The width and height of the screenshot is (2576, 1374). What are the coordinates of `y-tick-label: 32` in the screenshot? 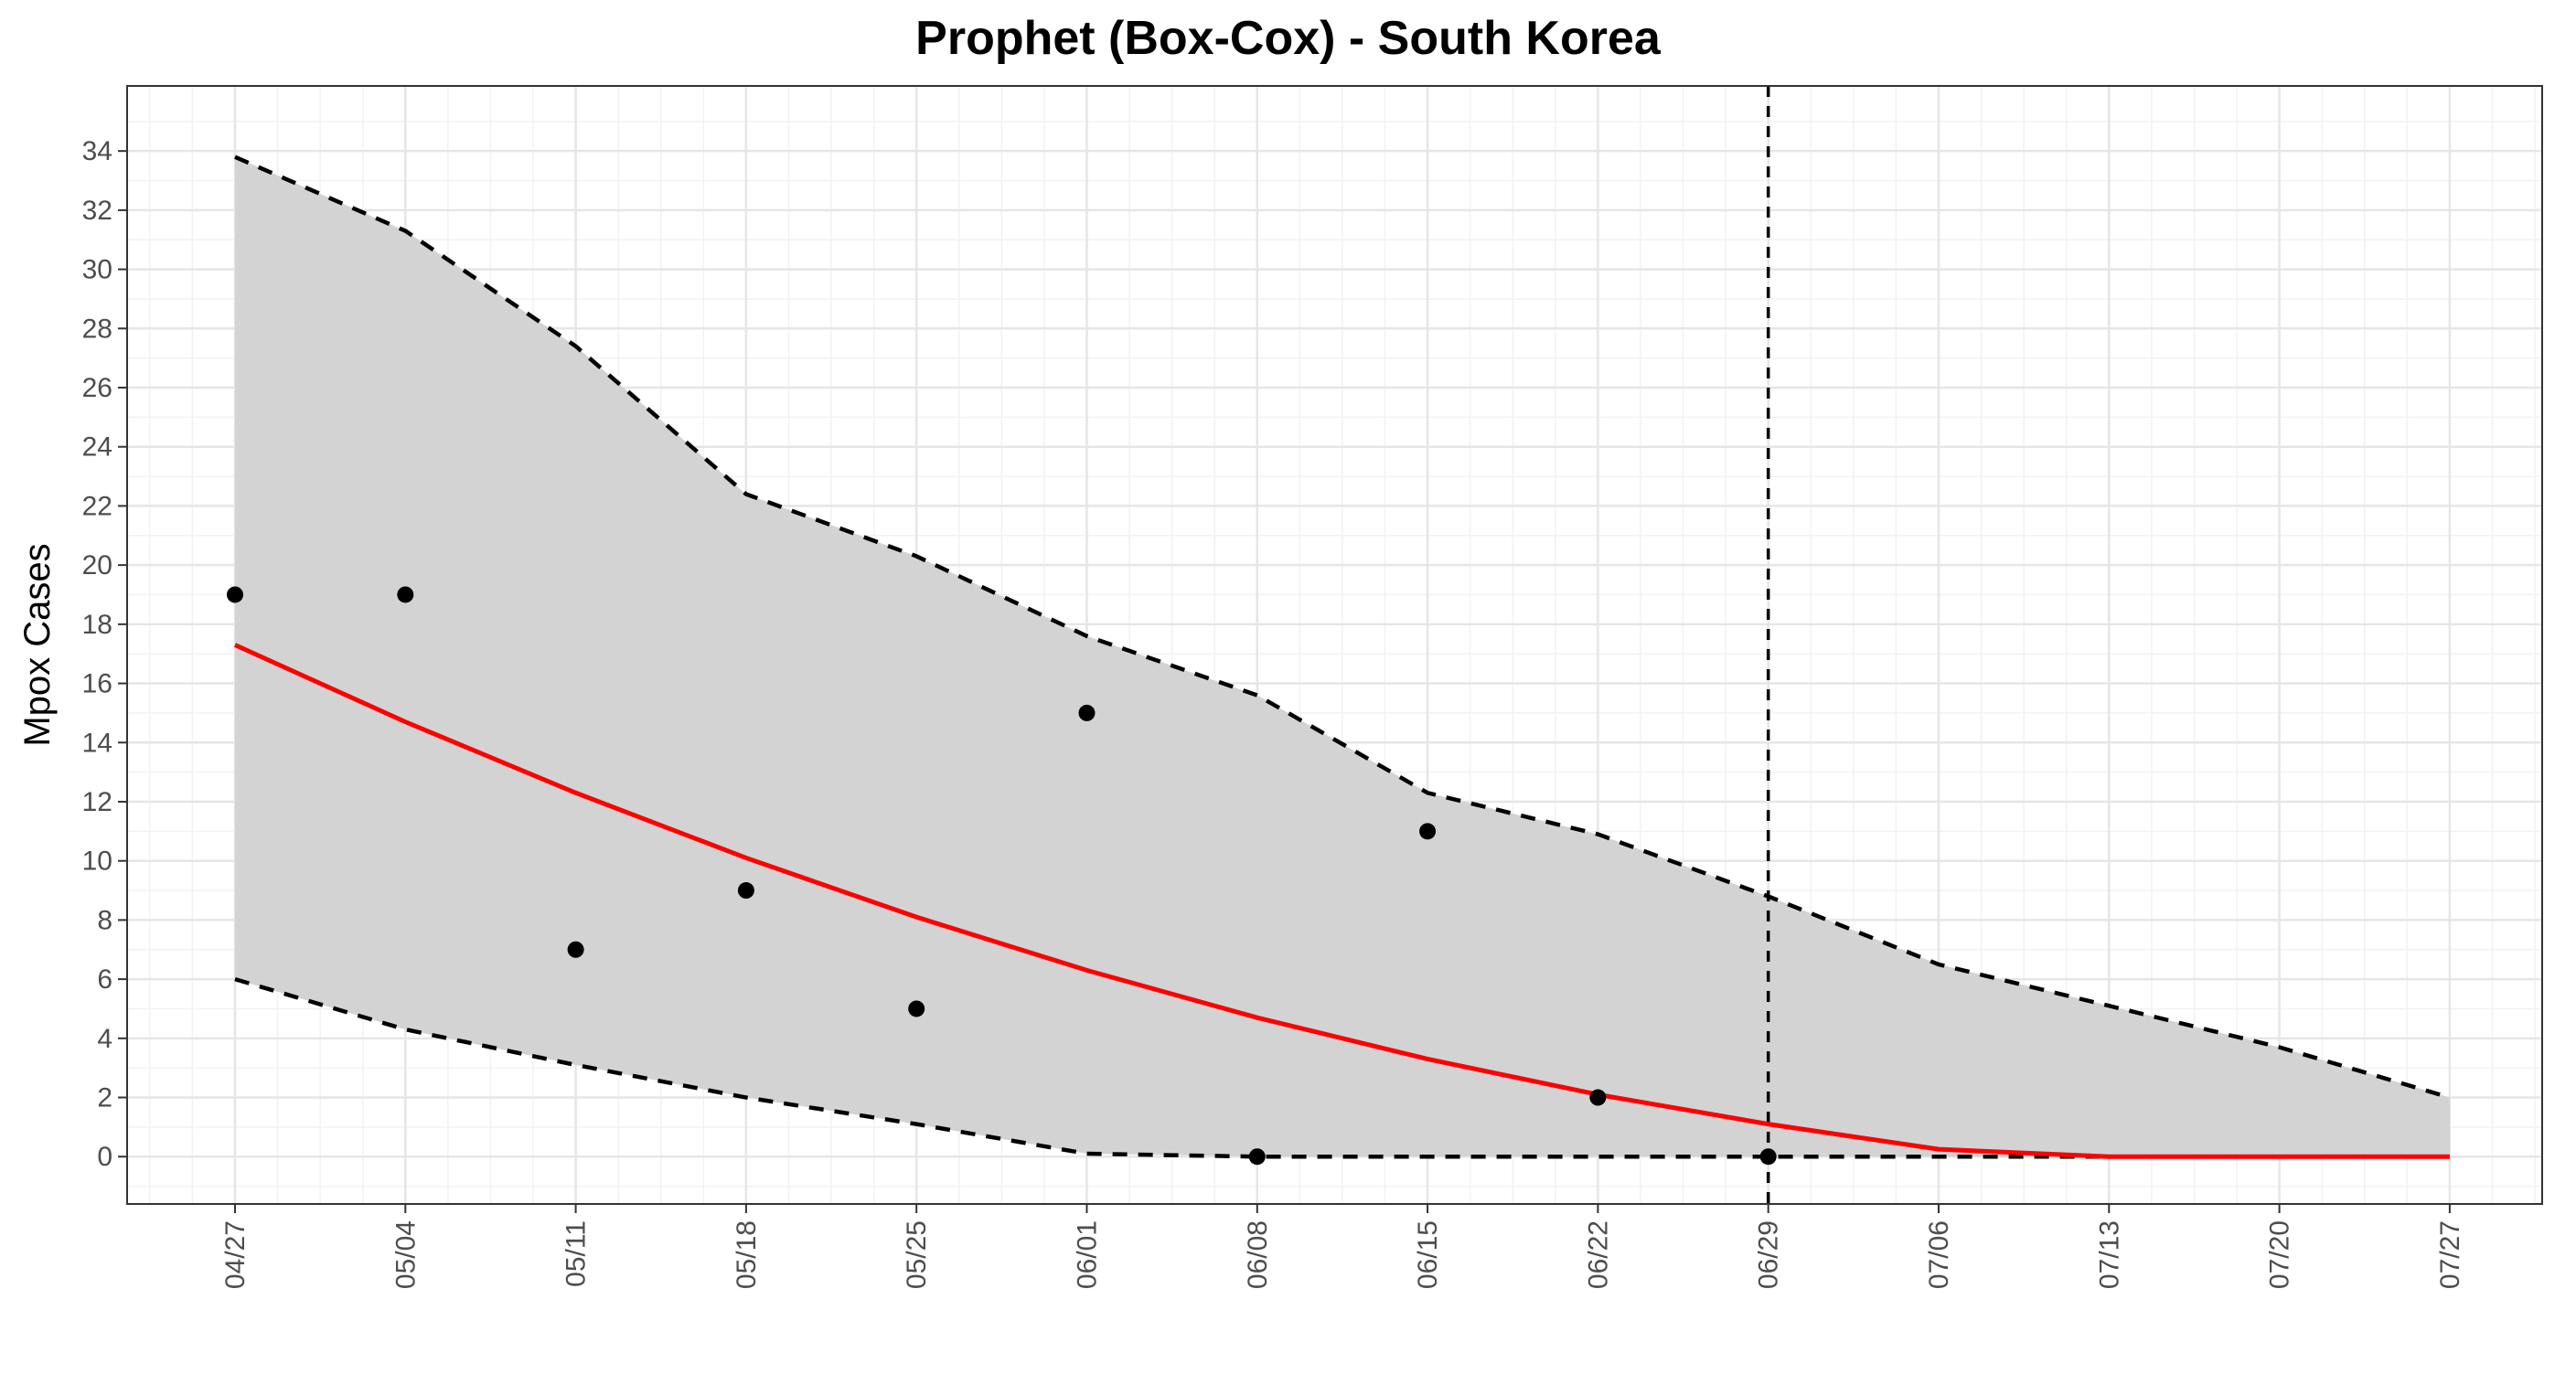 It's located at (97, 211).